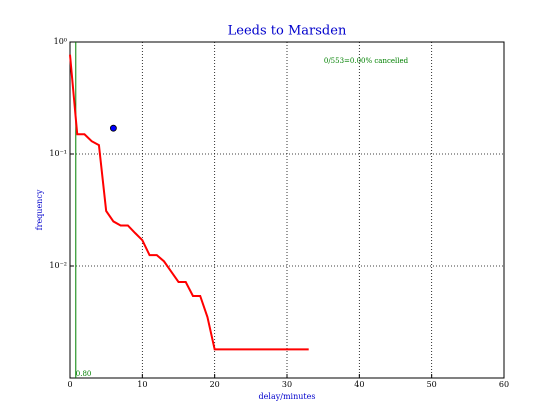 The height and width of the screenshot is (420, 560). What do you see at coordinates (69, 384) in the screenshot?
I see `x-tick-label: 0` at bounding box center [69, 384].